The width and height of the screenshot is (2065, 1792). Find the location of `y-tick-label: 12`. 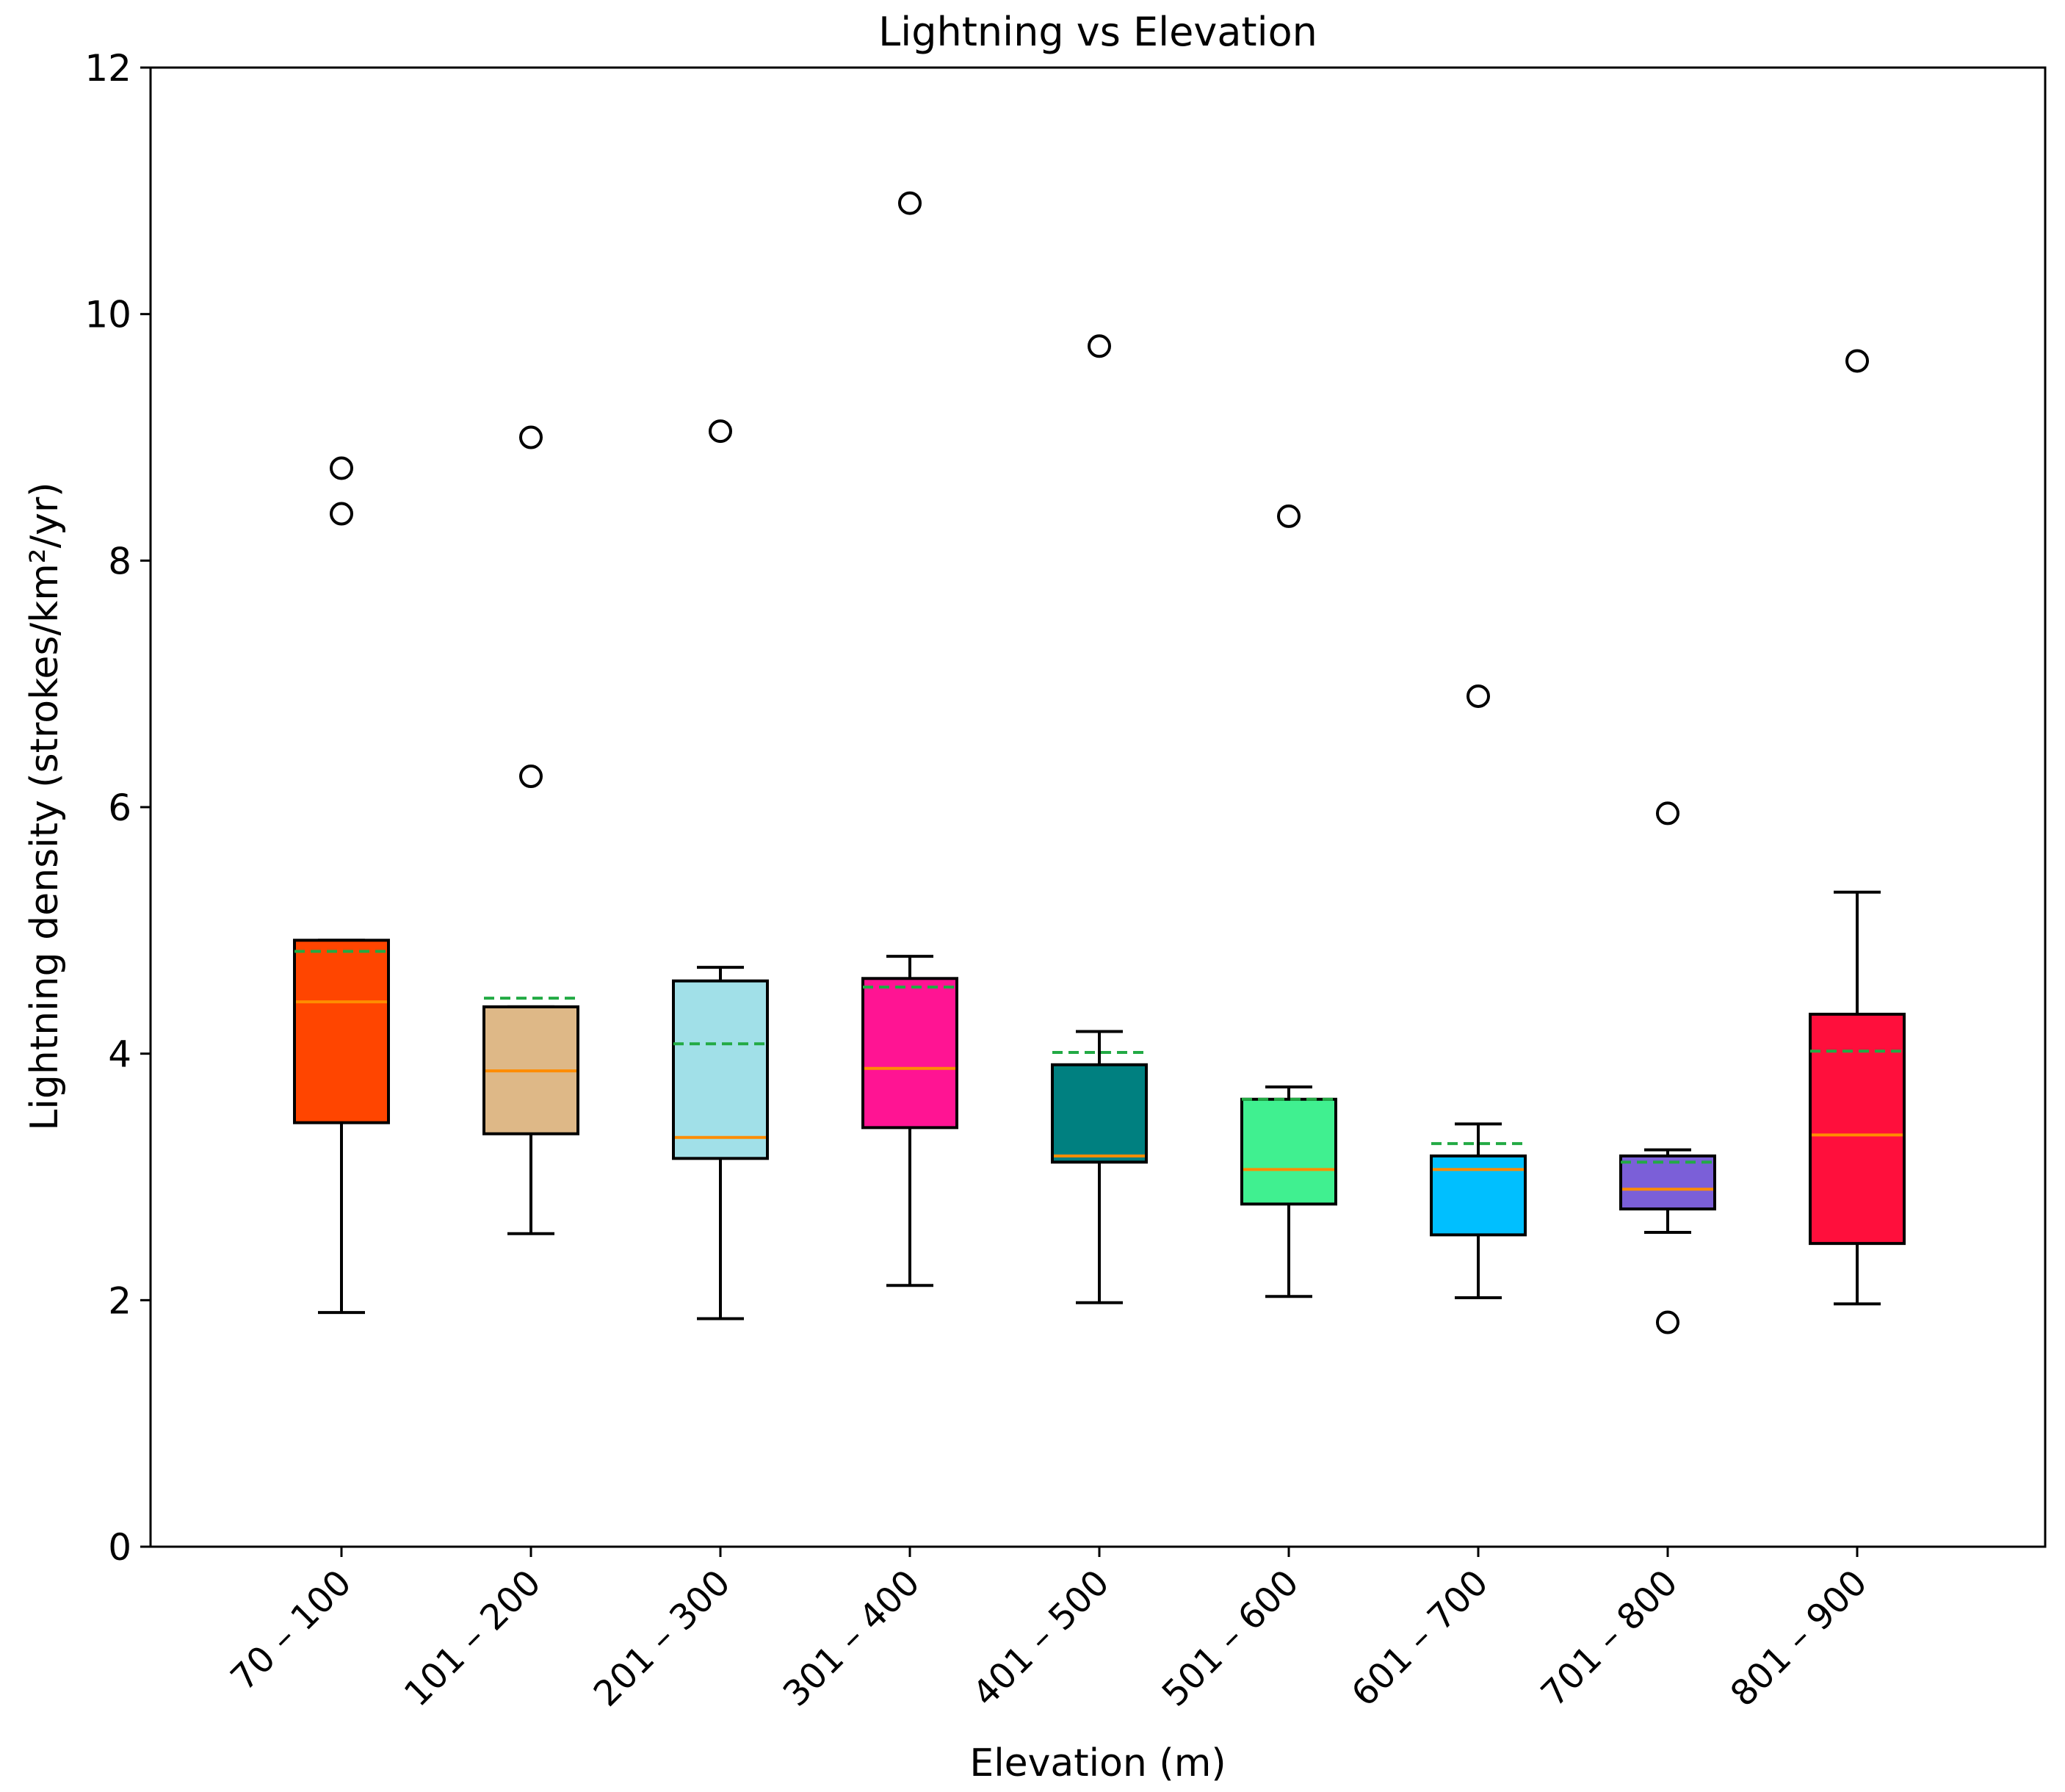

y-tick-label: 12 is located at coordinates (107, 68).